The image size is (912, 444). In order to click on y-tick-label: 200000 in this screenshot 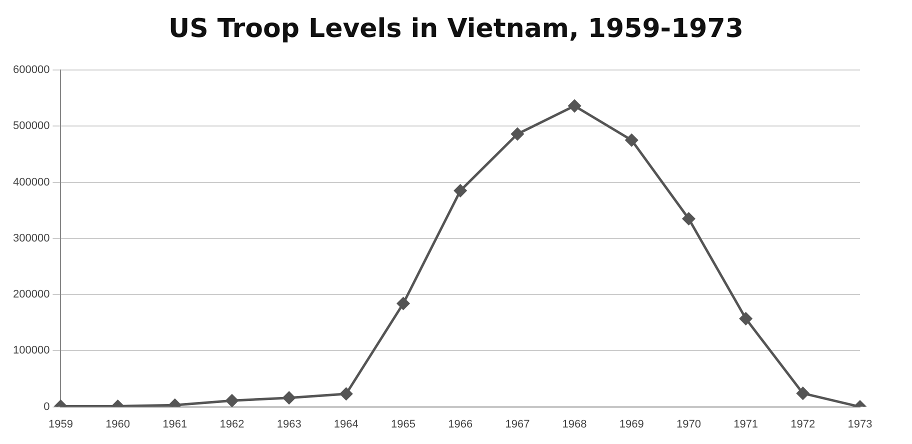, I will do `click(31, 294)`.